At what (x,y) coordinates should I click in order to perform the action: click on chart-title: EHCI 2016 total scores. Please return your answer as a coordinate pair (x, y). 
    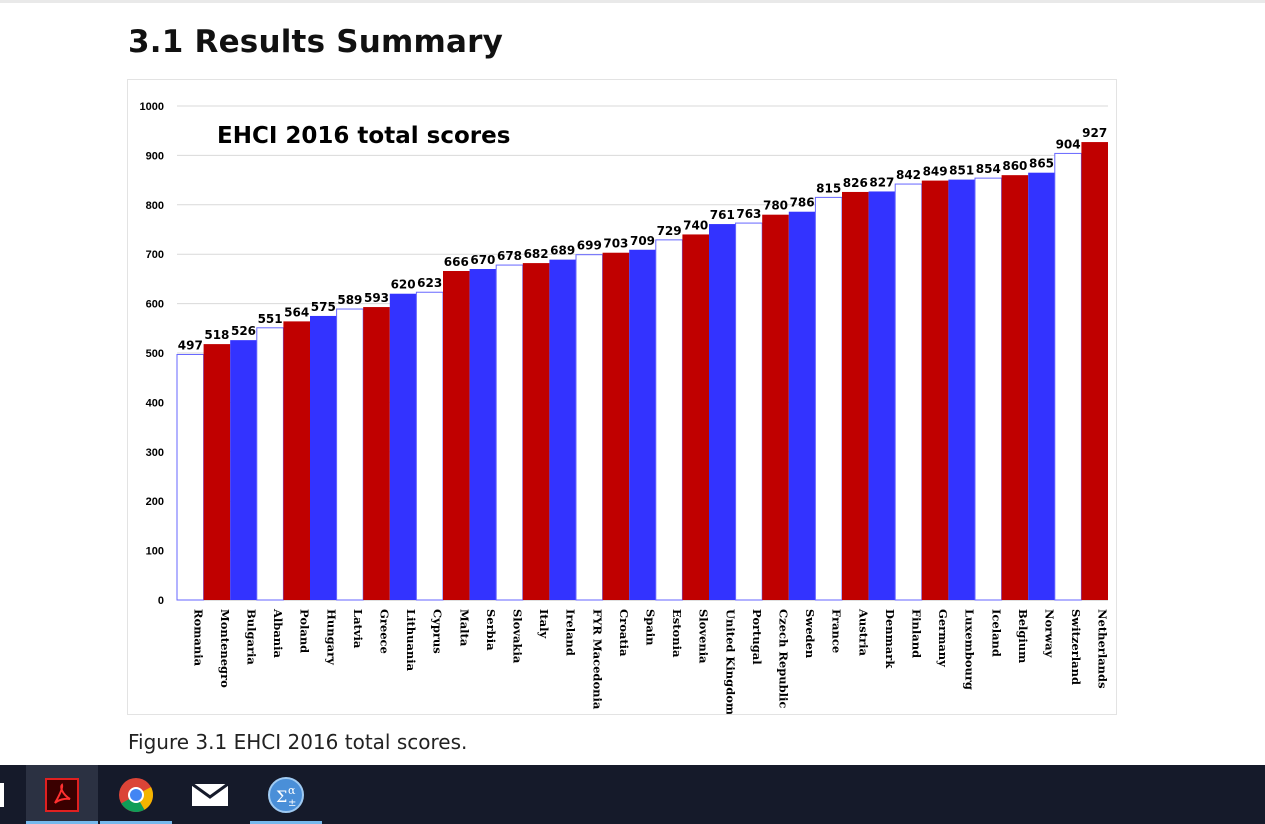
    Looking at the image, I should click on (363, 136).